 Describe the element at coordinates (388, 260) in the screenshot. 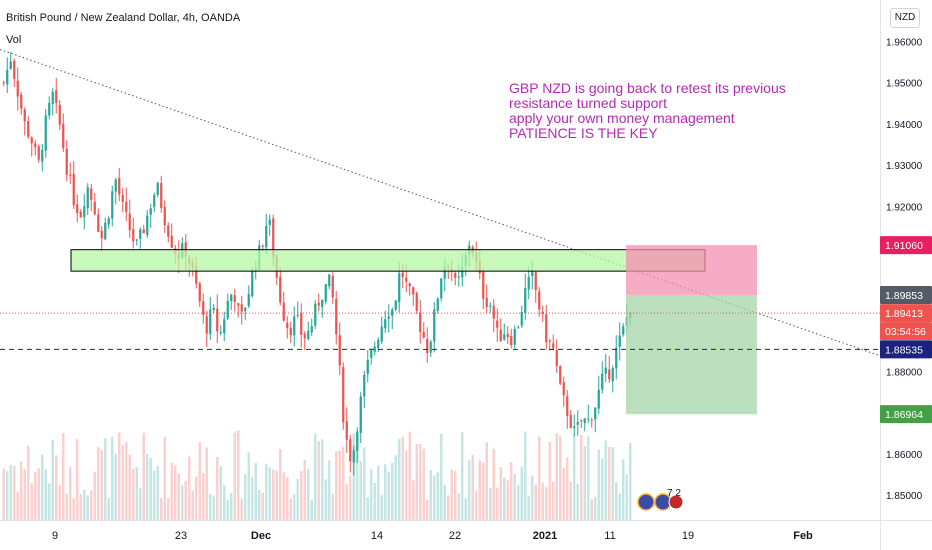

I see `support-zone` at that location.